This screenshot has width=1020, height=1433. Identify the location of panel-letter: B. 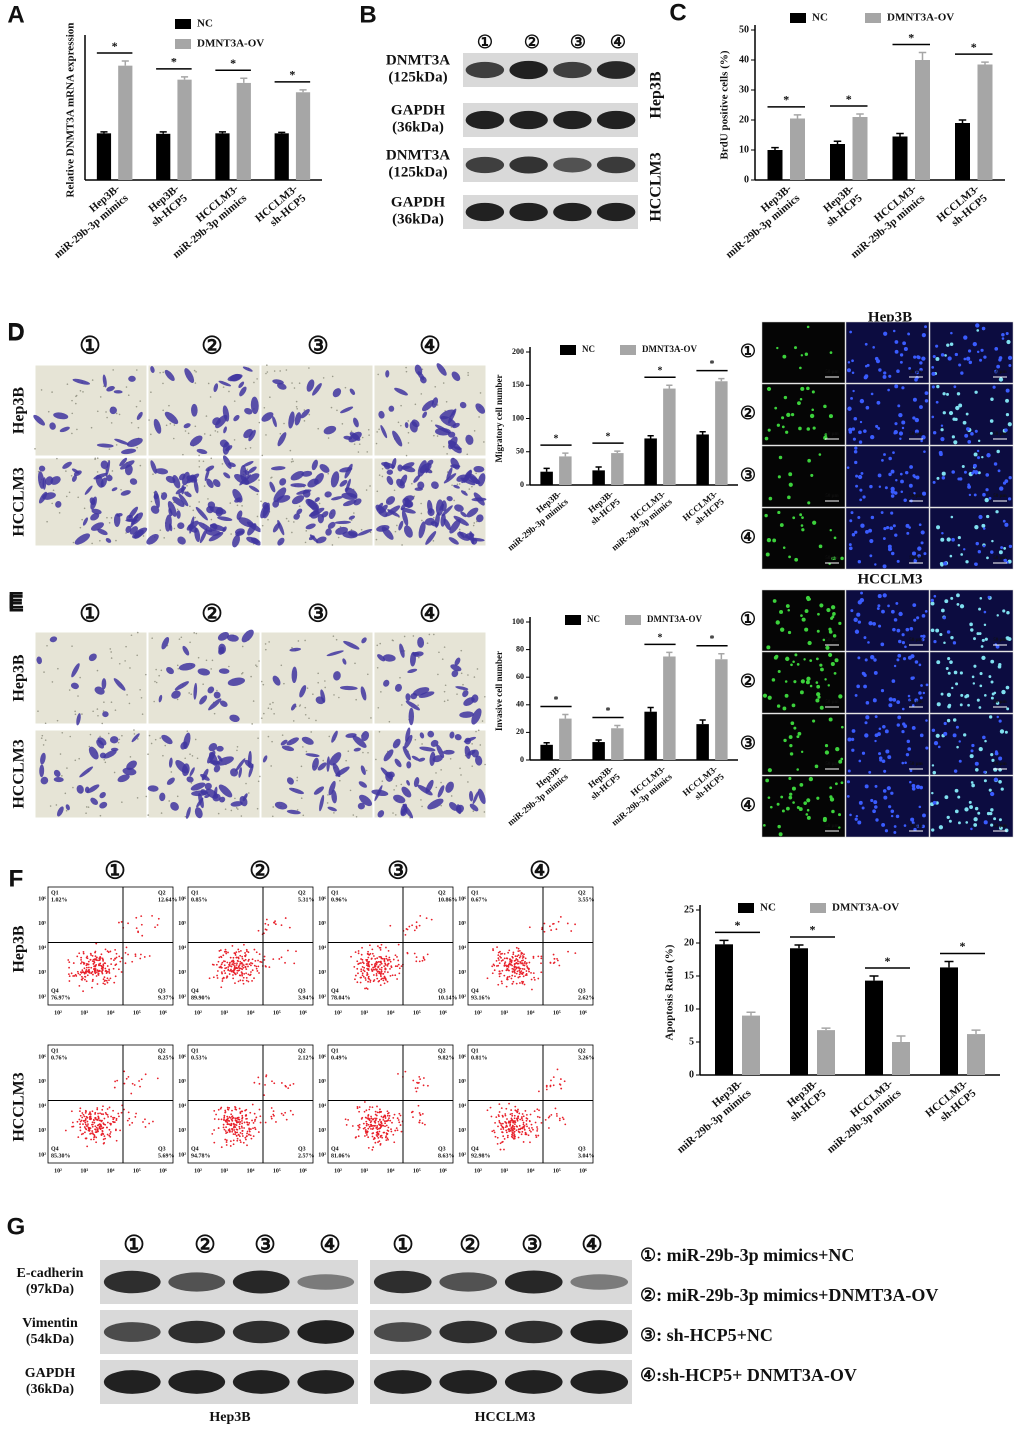
(367, 14).